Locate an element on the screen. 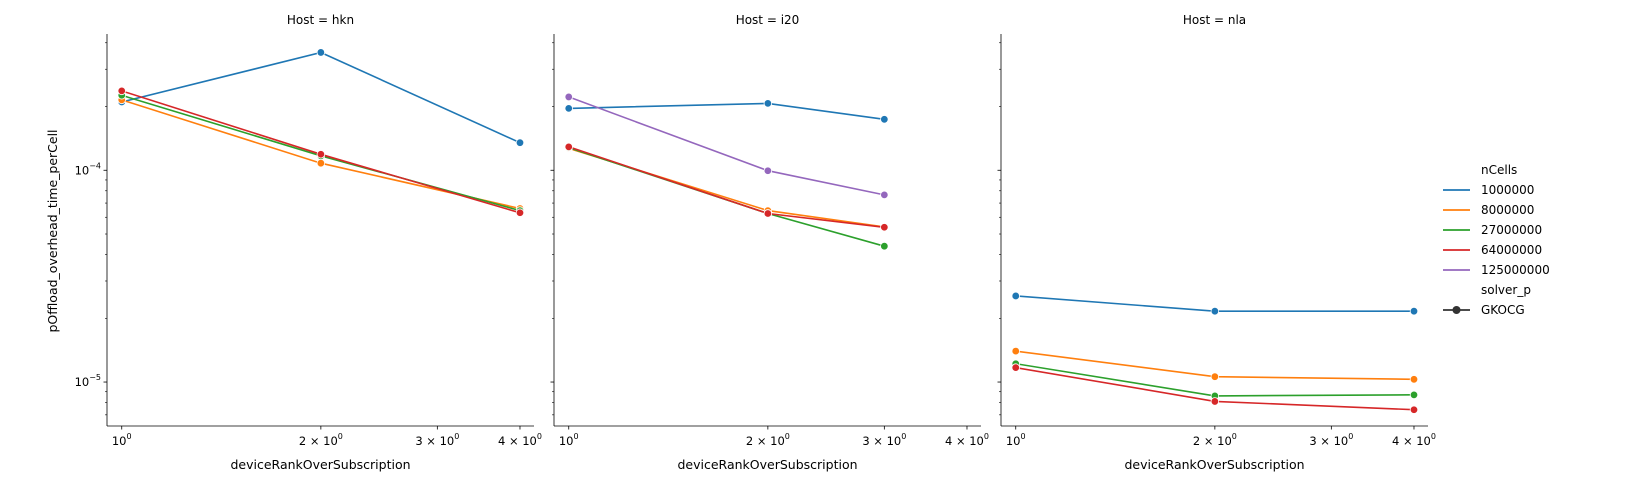 Image resolution: width=1628 pixels, height=504 pixels. legend-label: 64000000 is located at coordinates (1511, 250).